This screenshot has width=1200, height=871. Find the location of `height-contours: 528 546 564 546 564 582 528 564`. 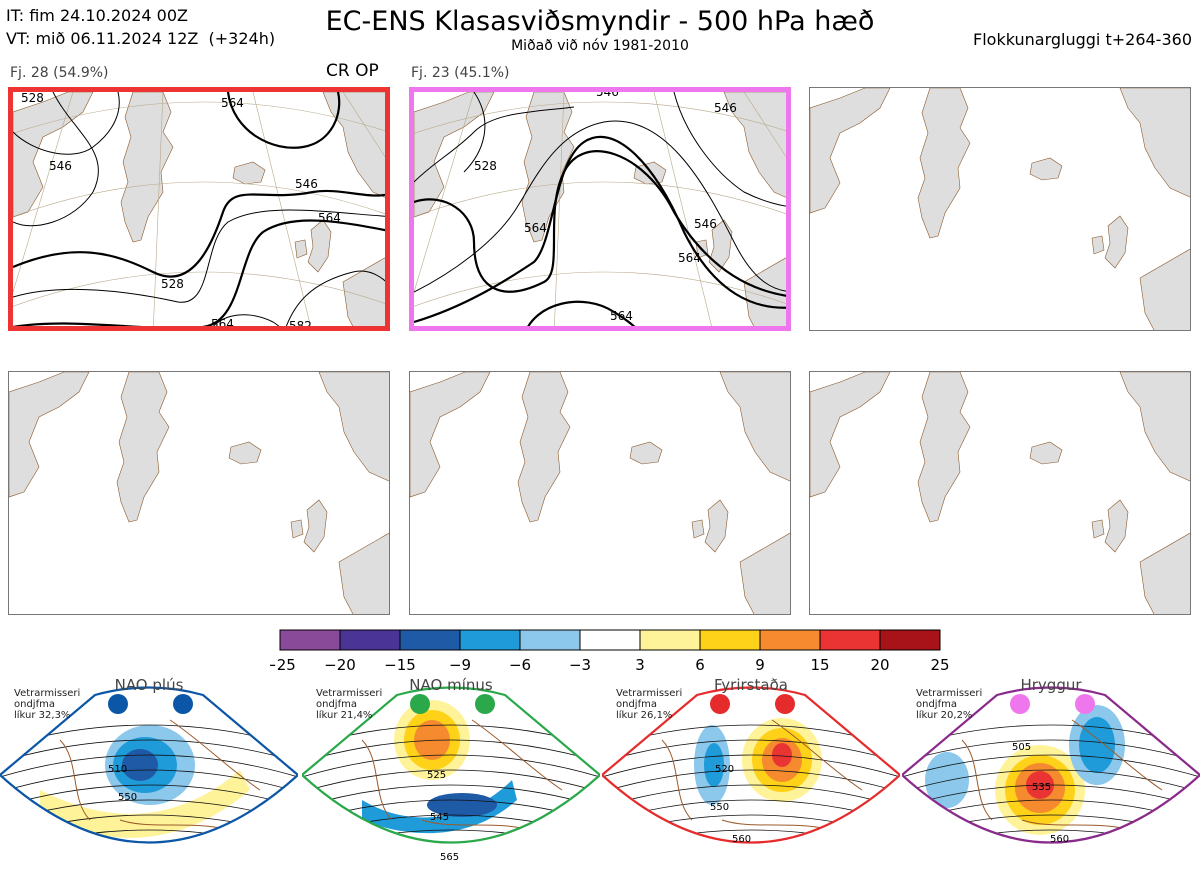

height-contours: 528 546 564 546 564 582 528 564 is located at coordinates (199, 211).